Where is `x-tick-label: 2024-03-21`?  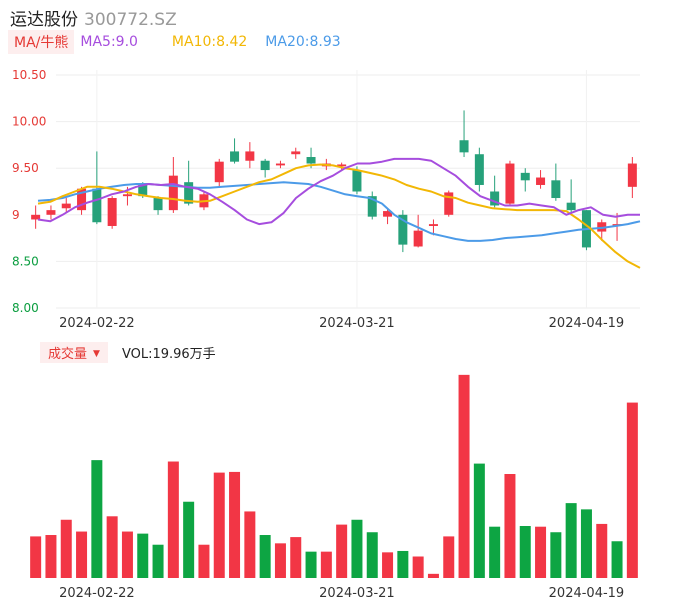 x-tick-label: 2024-03-21 is located at coordinates (357, 593).